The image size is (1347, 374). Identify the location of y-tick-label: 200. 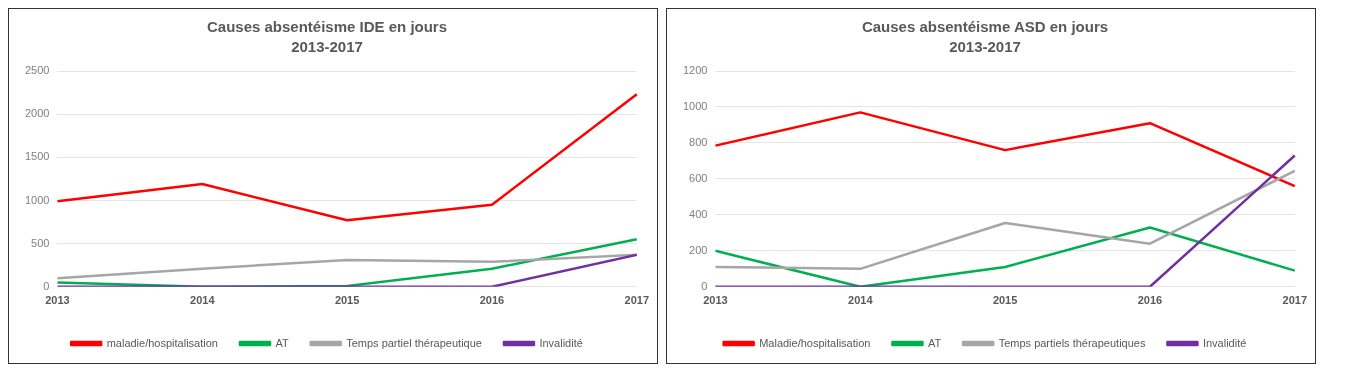
(698, 249).